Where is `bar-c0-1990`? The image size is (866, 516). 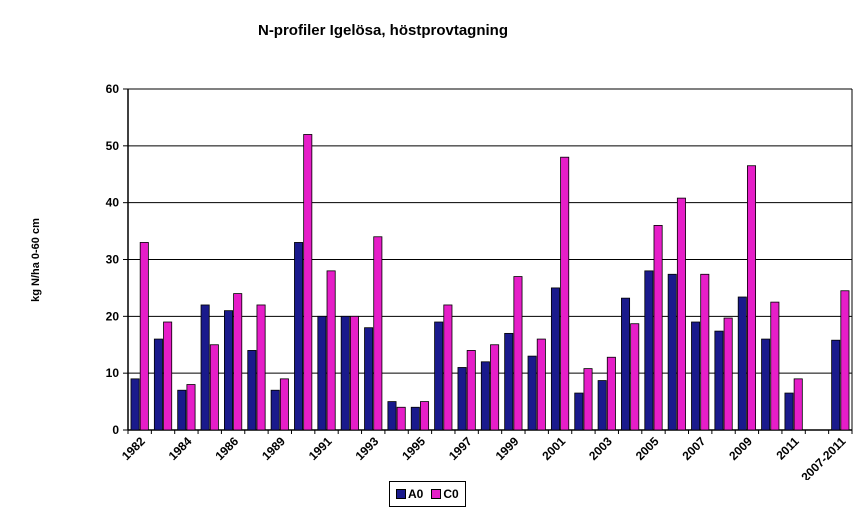 bar-c0-1990 is located at coordinates (308, 282).